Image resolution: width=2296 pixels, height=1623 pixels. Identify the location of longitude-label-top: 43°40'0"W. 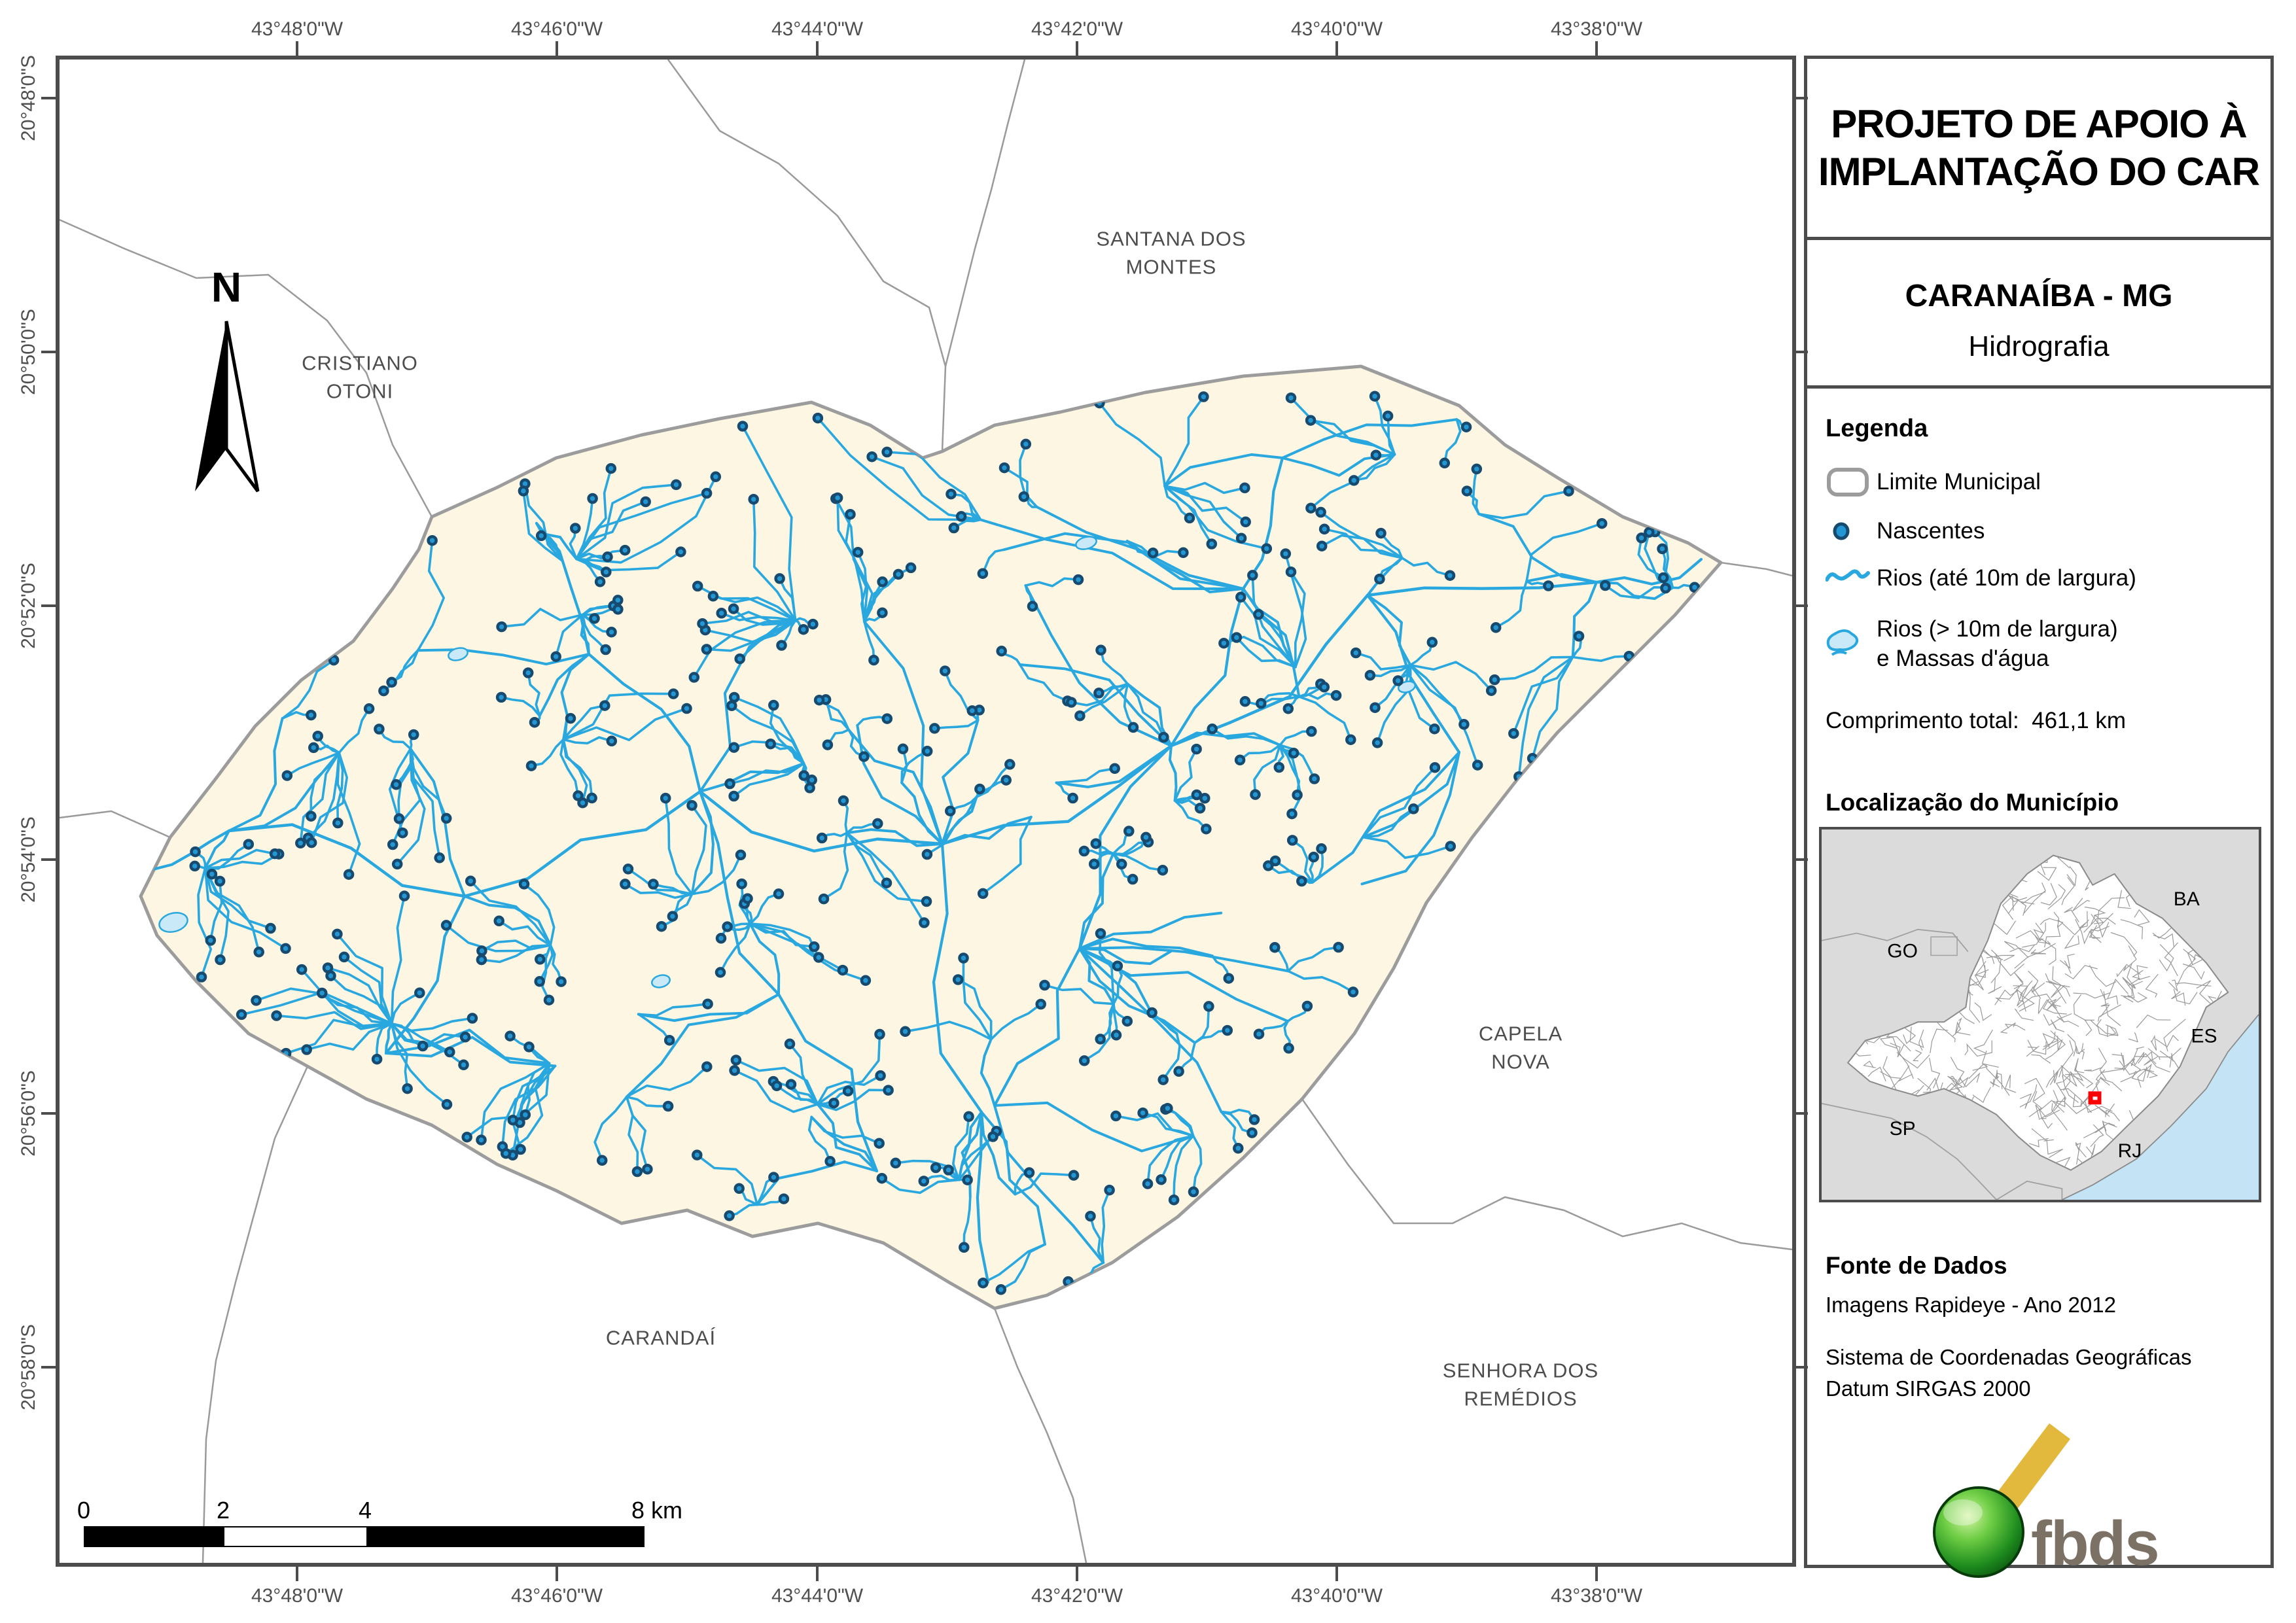
(1337, 29).